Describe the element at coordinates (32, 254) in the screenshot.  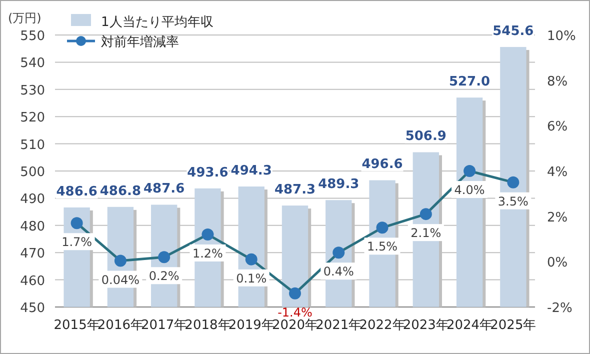
I see `y-tick-label: 470` at that location.